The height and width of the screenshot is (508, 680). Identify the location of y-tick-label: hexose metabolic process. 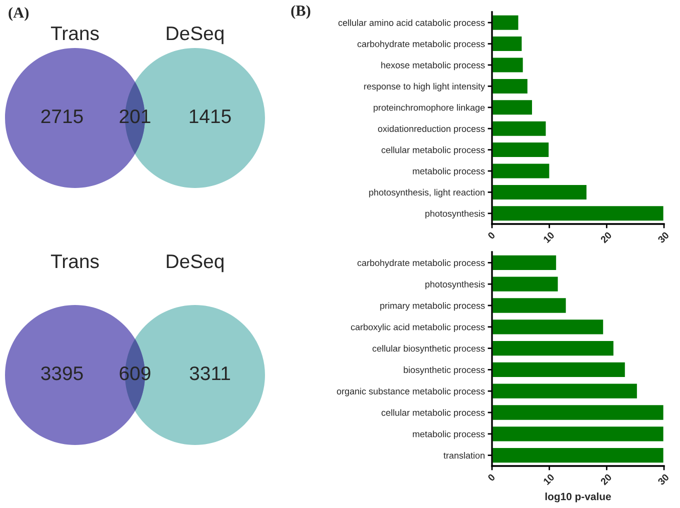
(433, 66).